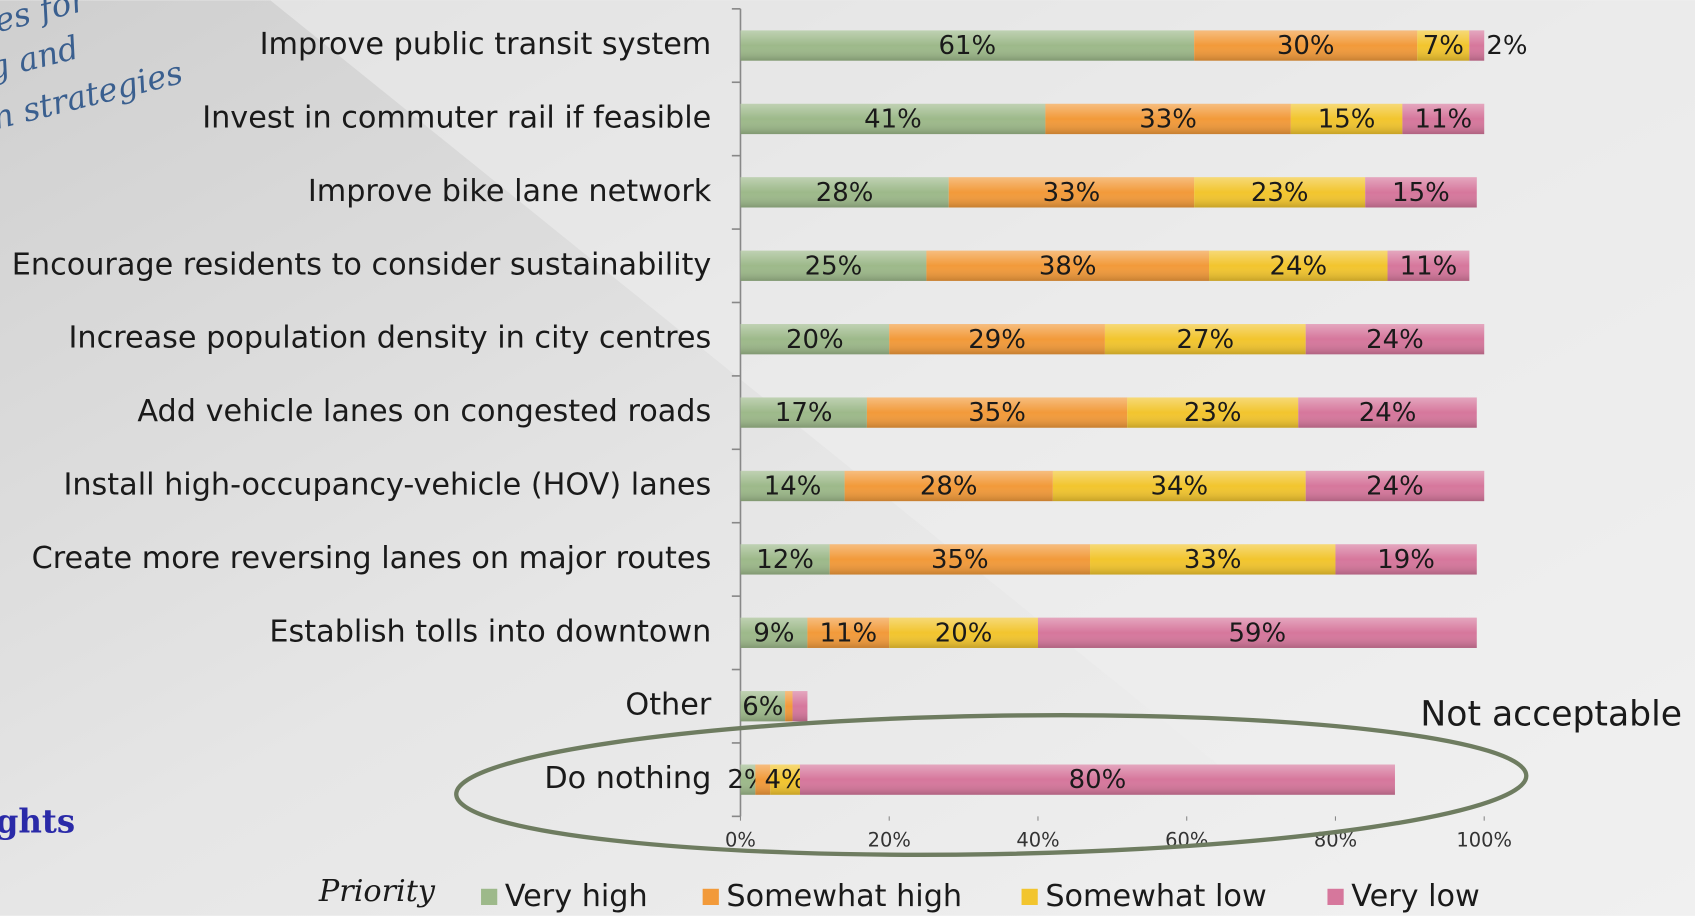 This screenshot has height=916, width=1695. I want to click on data-label: 34%, so click(1179, 487).